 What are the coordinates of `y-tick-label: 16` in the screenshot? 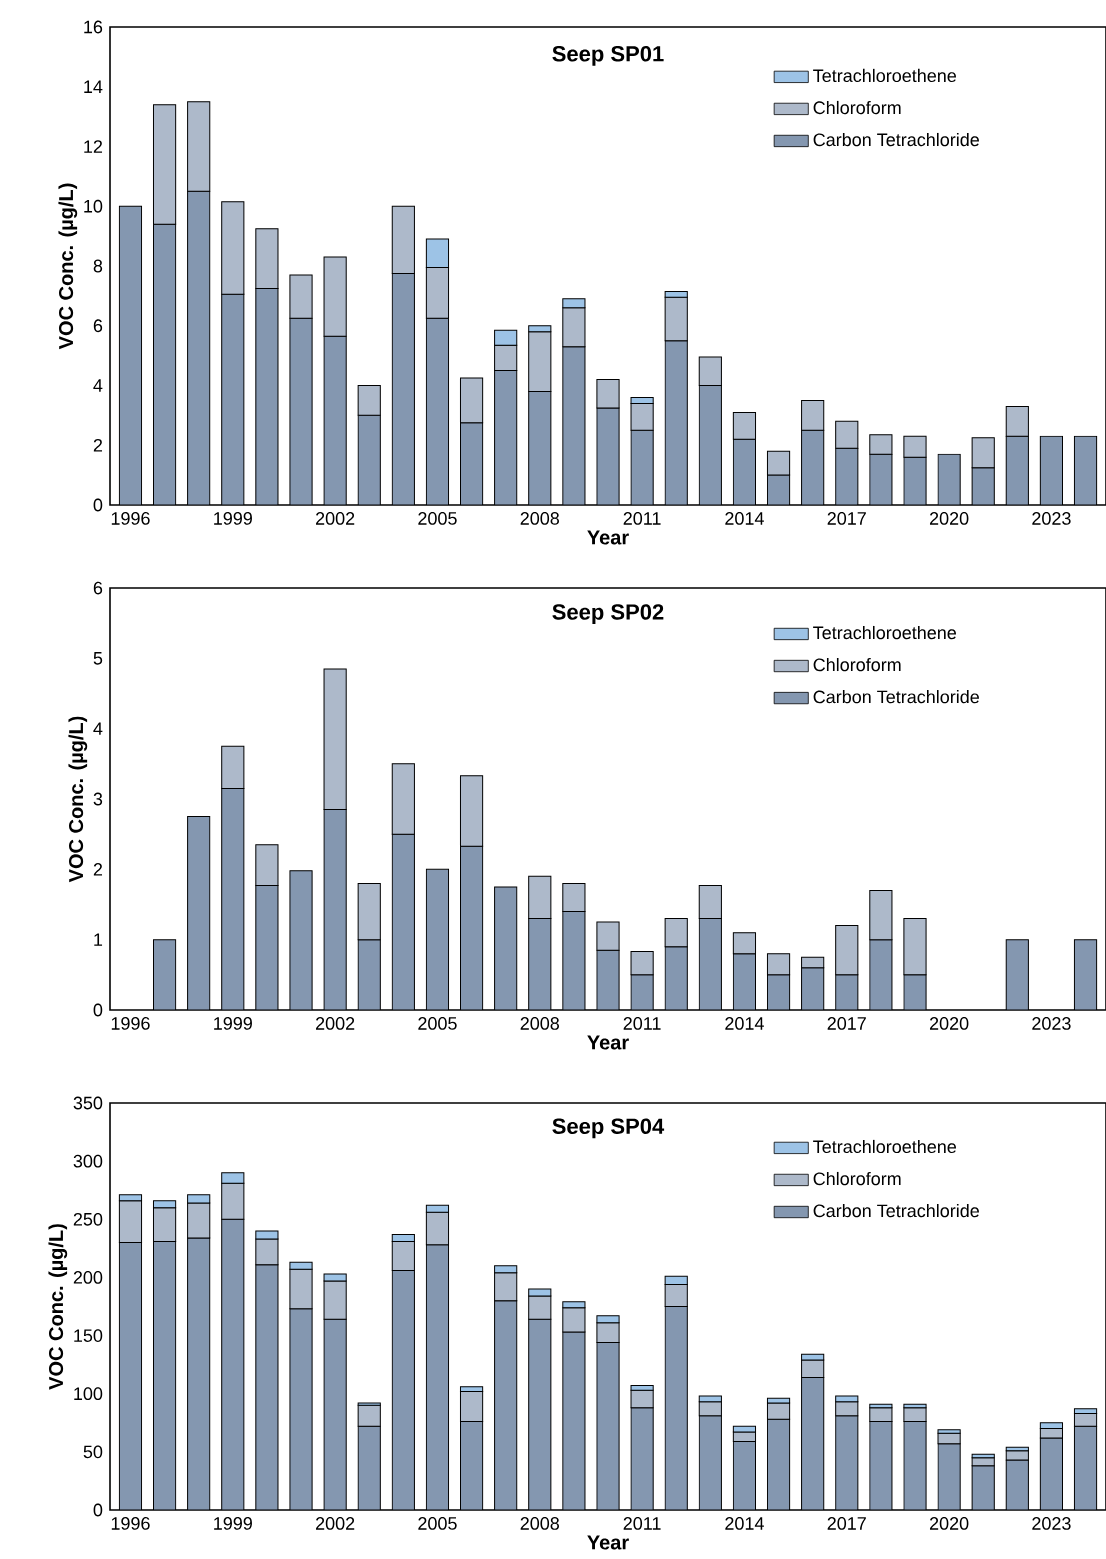 It's located at (93, 27).